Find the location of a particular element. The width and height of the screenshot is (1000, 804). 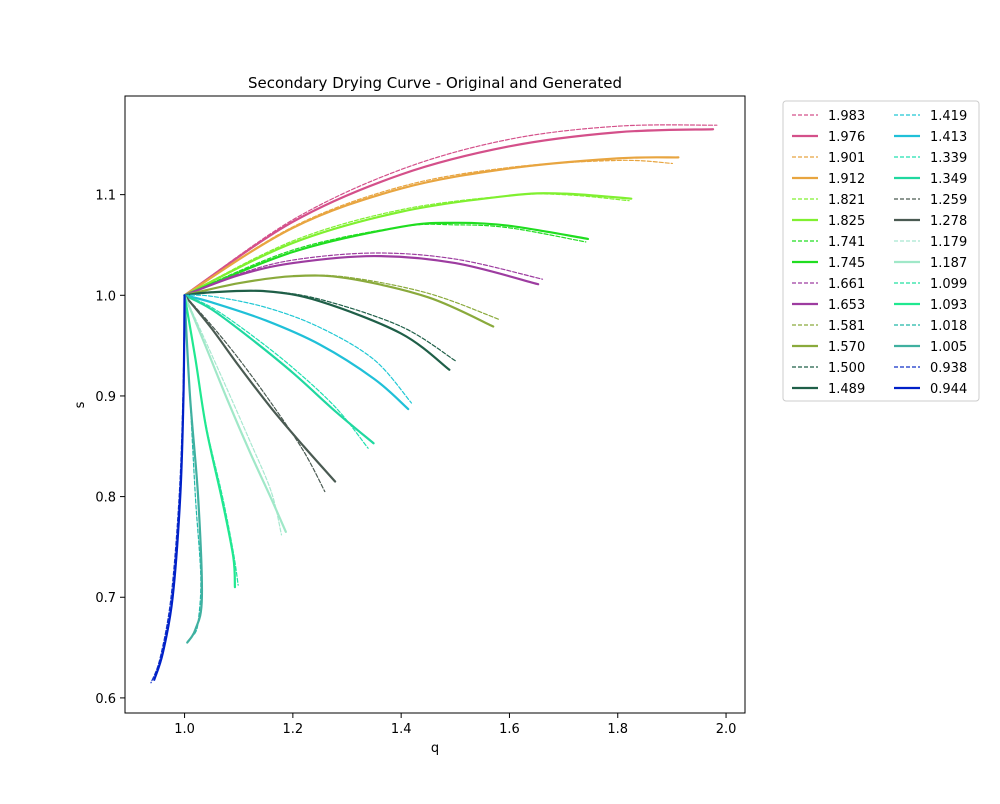

series-line-1.278 is located at coordinates (260, 388).